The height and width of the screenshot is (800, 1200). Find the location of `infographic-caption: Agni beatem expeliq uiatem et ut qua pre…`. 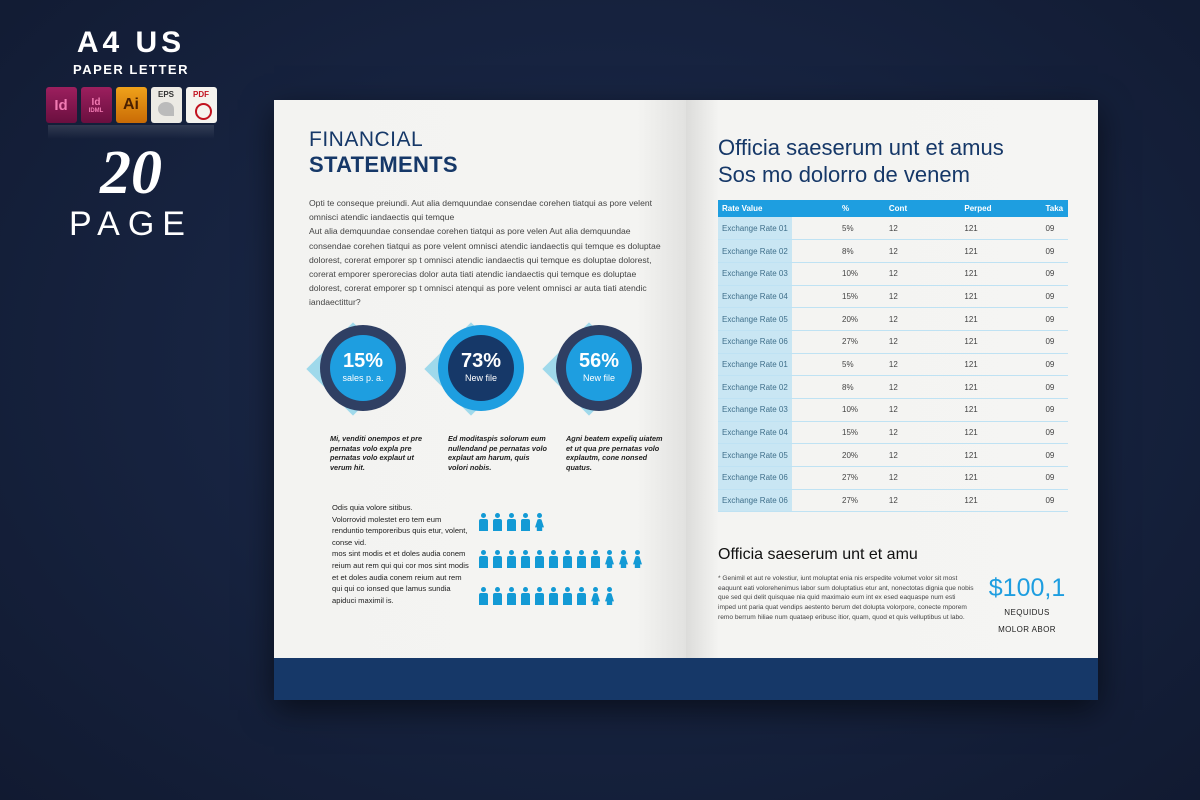

infographic-caption: Agni beatem expeliq uiatem et ut qua pre… is located at coordinates (614, 453).